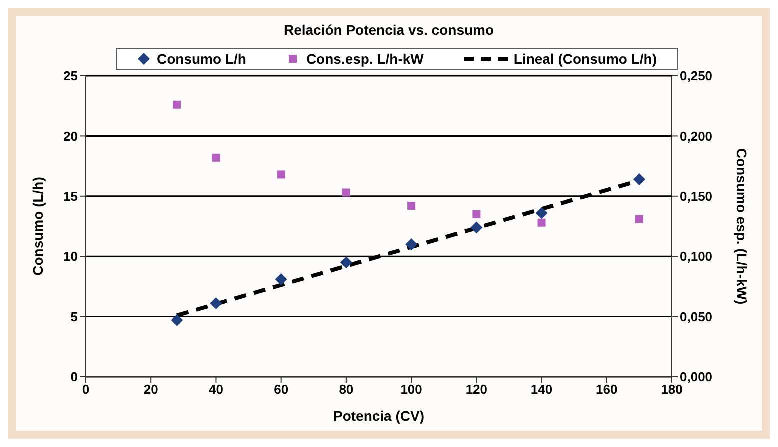  I want to click on x-tick-label: 160, so click(607, 390).